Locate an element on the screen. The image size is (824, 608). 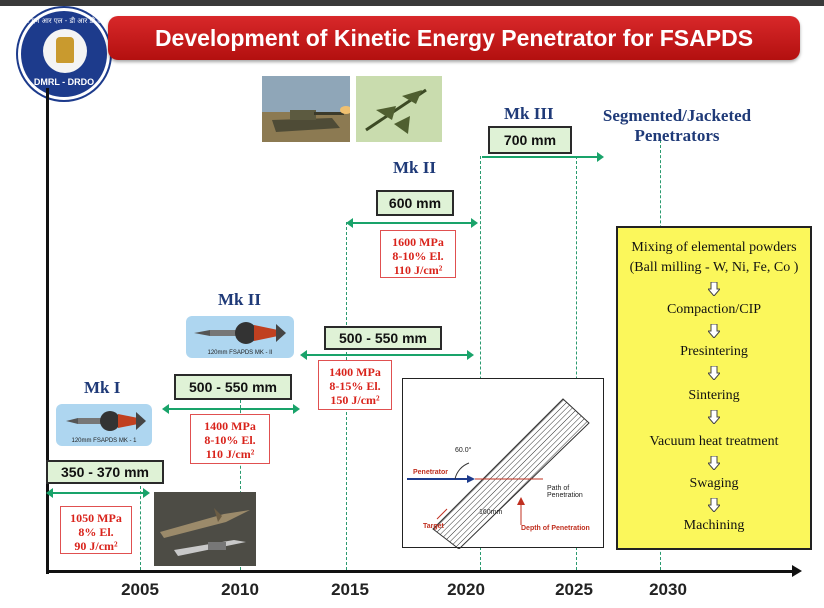
year-label: 2010 is located at coordinates (240, 589).